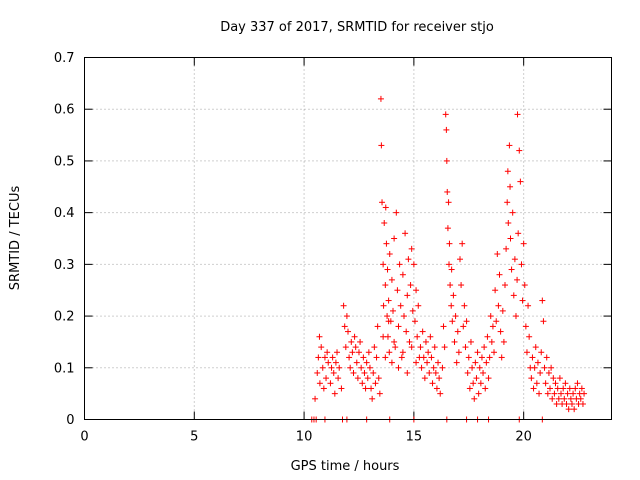 The image size is (640, 480). I want to click on y-tick-label: 0.3, so click(64, 265).